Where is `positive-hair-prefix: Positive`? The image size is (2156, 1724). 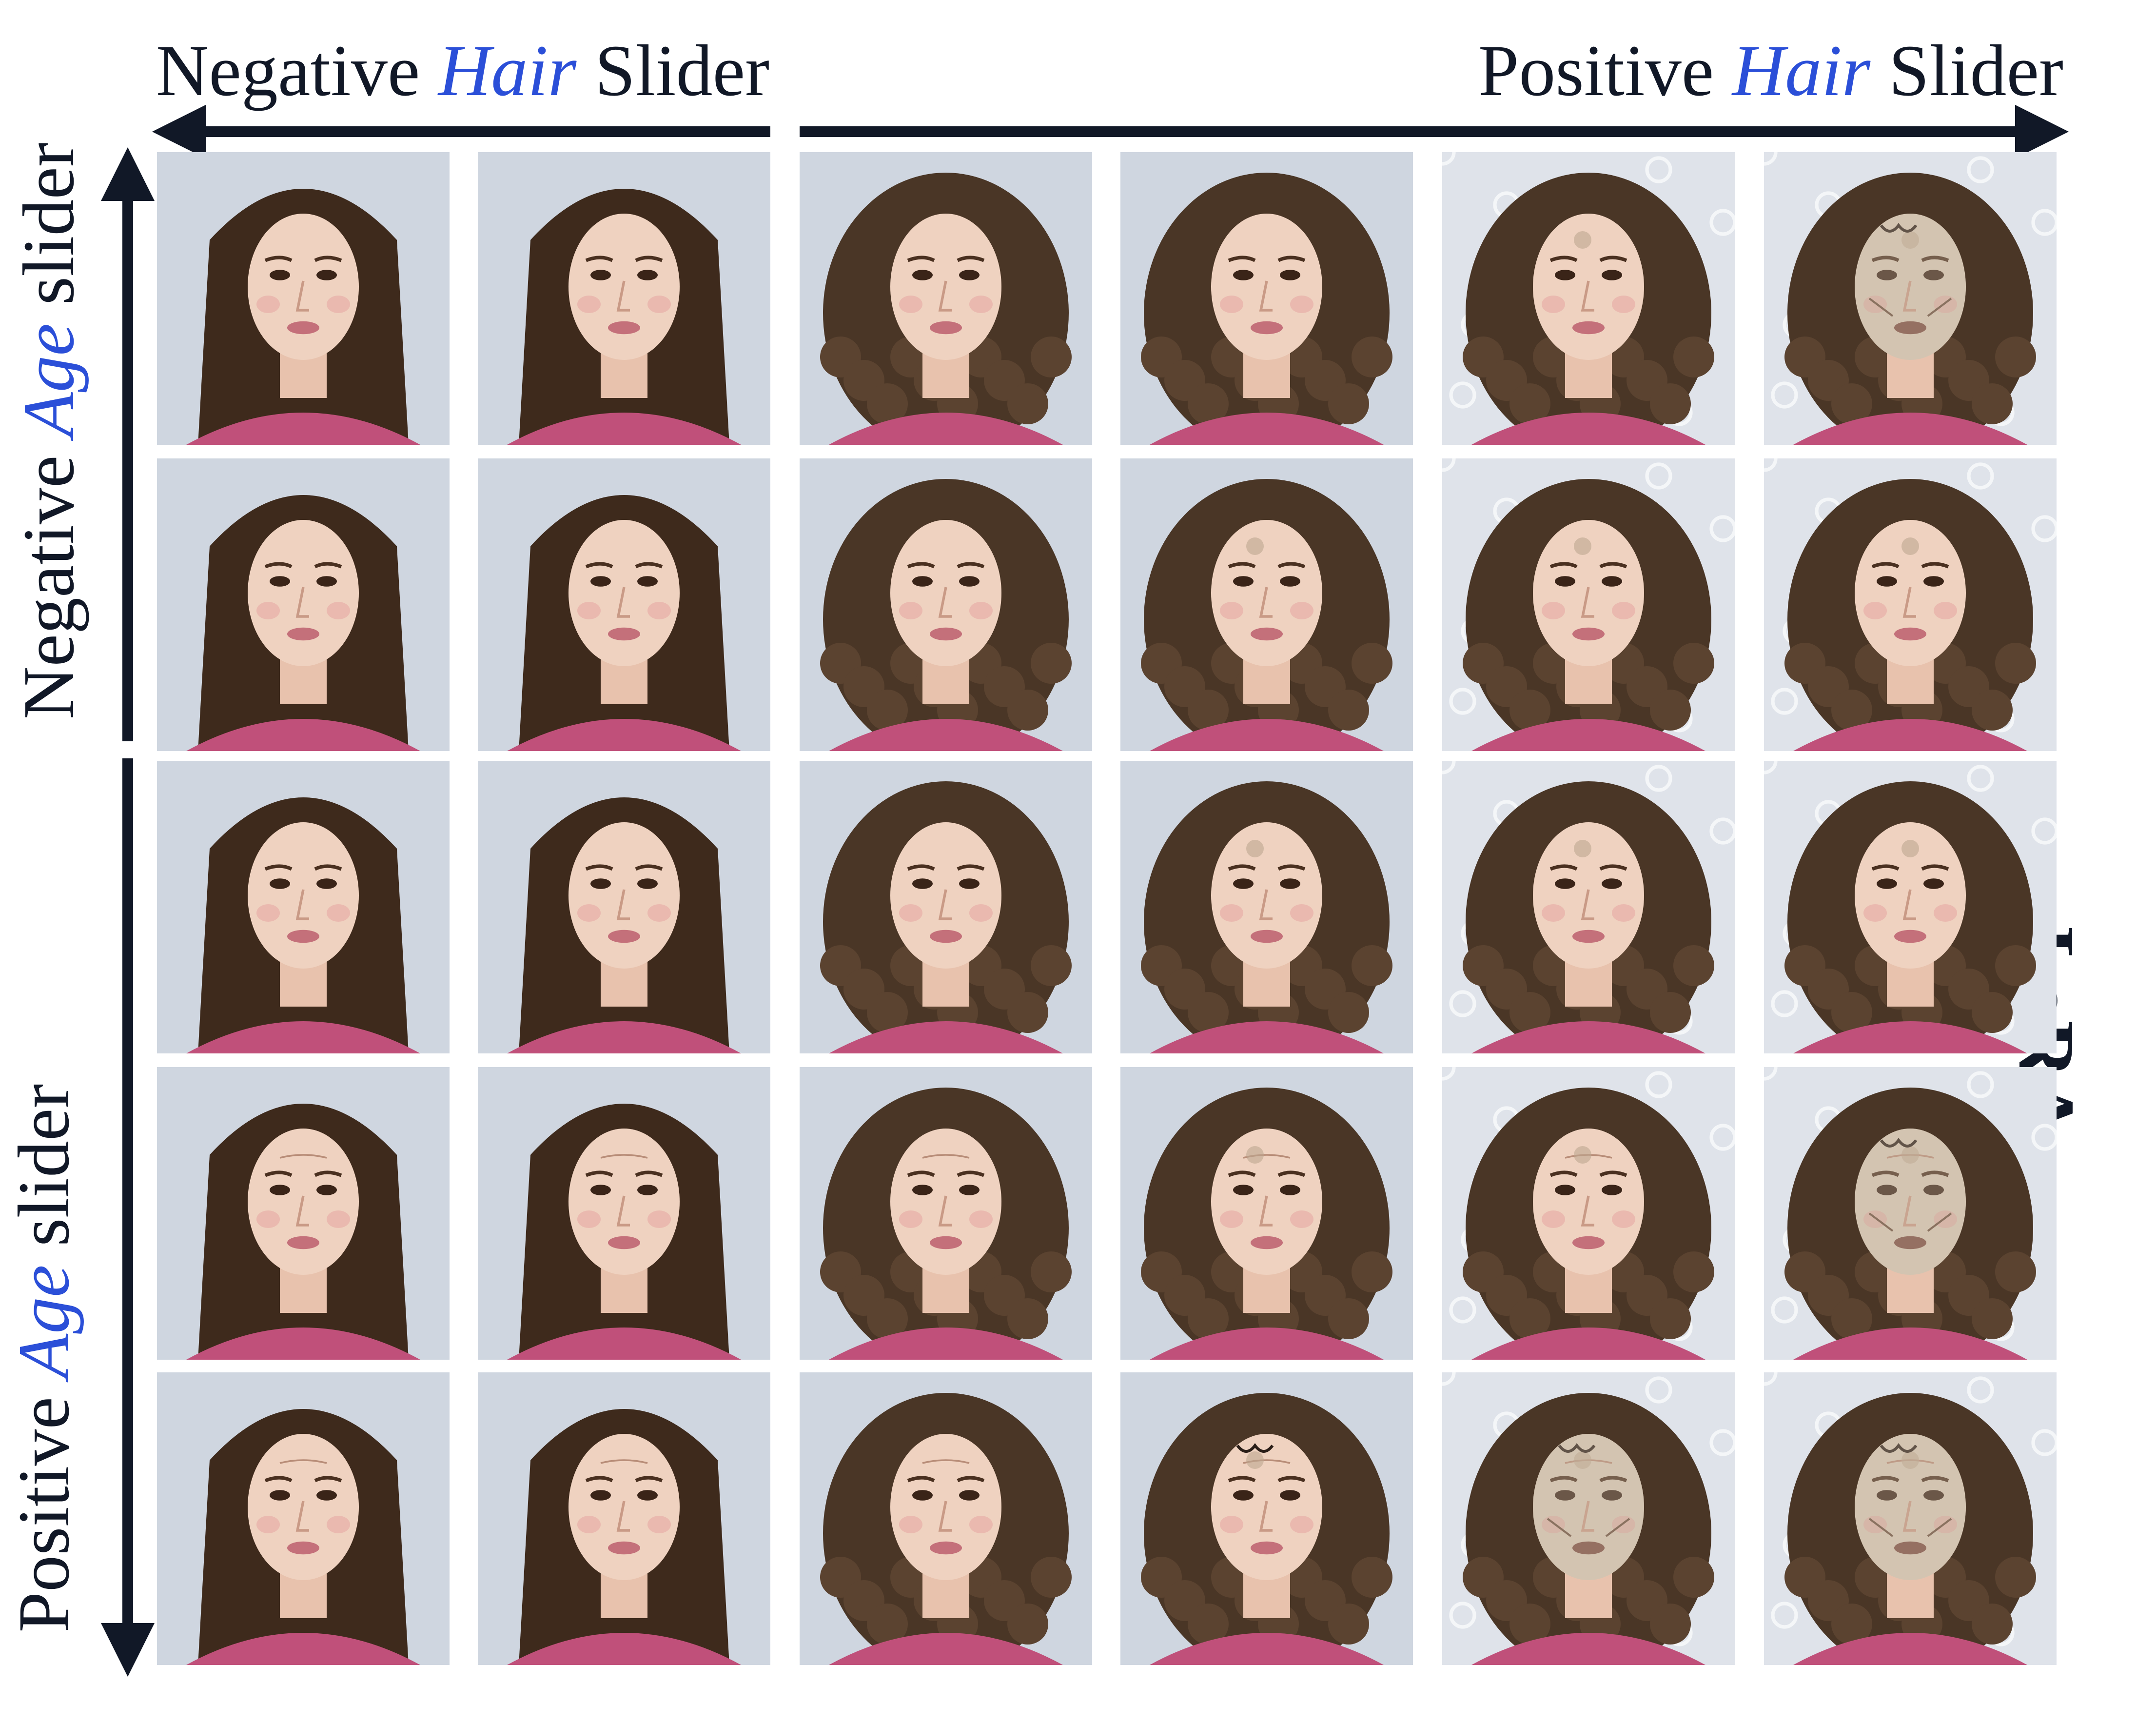 positive-hair-prefix: Positive is located at coordinates (1596, 70).